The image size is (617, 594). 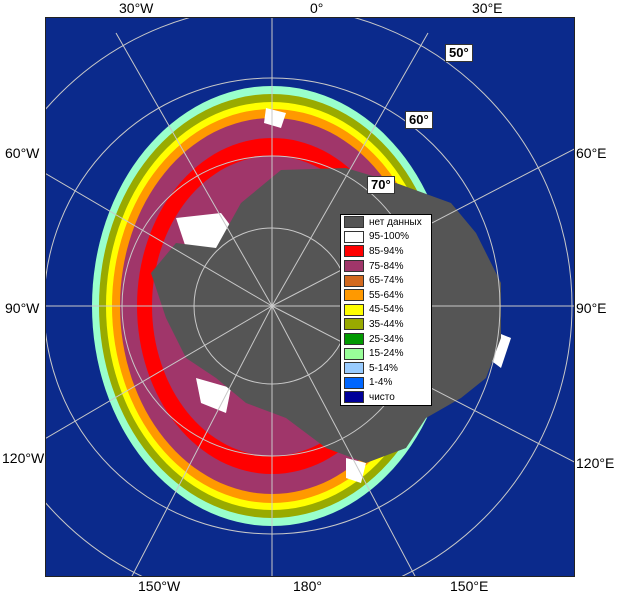 I want to click on legend-item: 15-24%, so click(x=386, y=353).